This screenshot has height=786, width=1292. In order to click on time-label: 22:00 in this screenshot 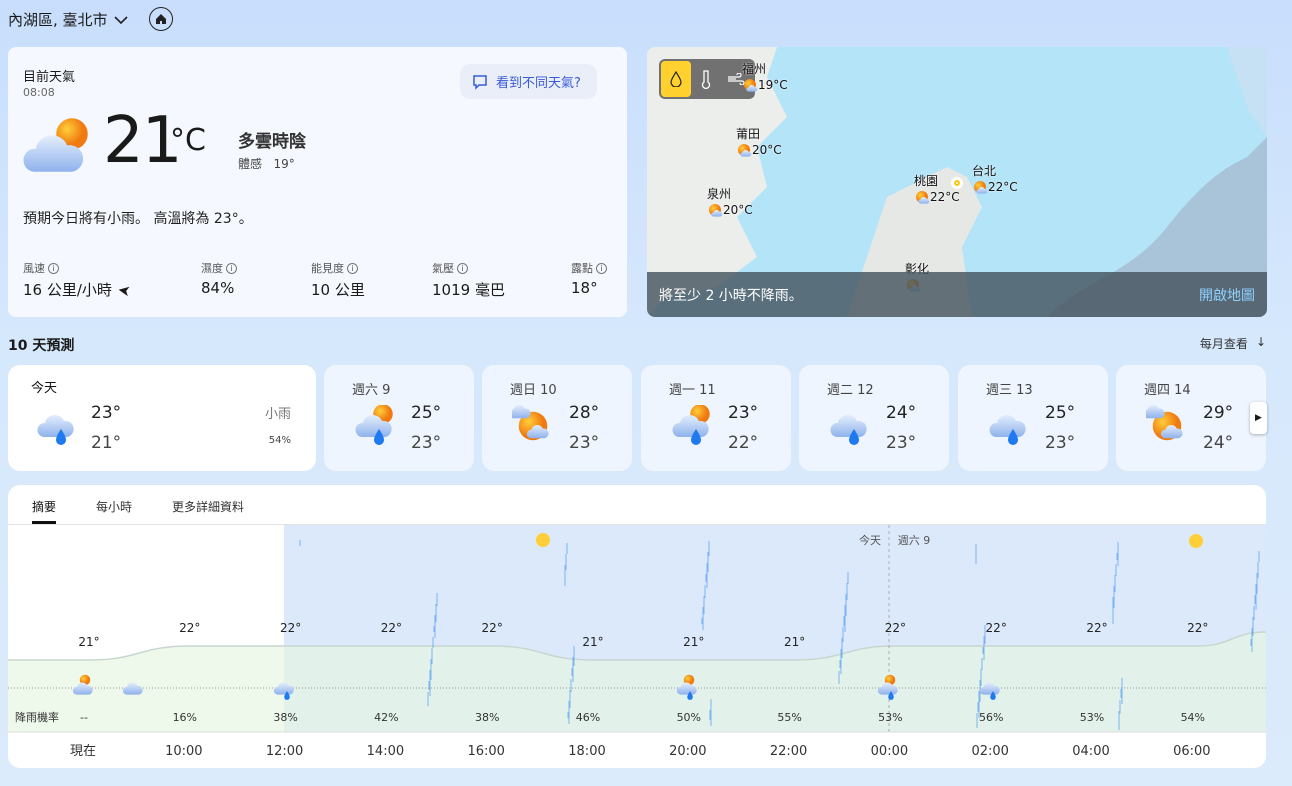, I will do `click(788, 751)`.